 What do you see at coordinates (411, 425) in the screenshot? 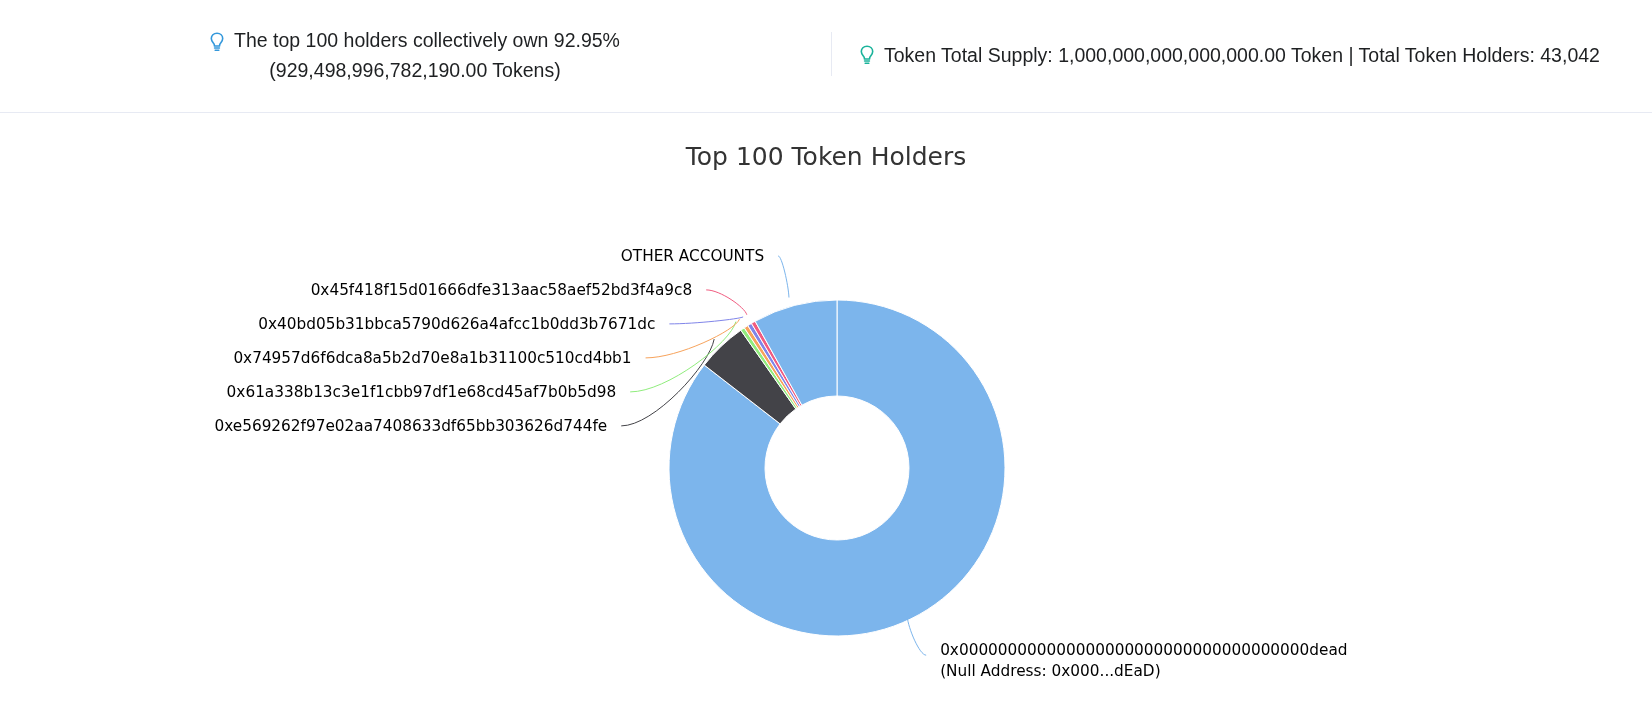
I see `slice-label: 0xe569262f97e02aa7408633df65bb303626d744fe` at bounding box center [411, 425].